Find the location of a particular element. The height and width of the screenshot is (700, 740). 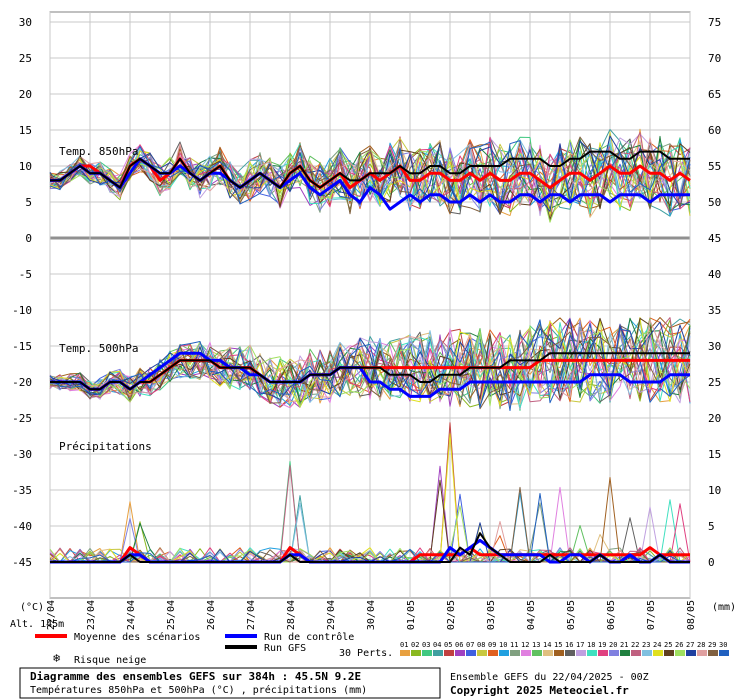

y-left-tick-label: -25 is located at coordinates (22, 418).